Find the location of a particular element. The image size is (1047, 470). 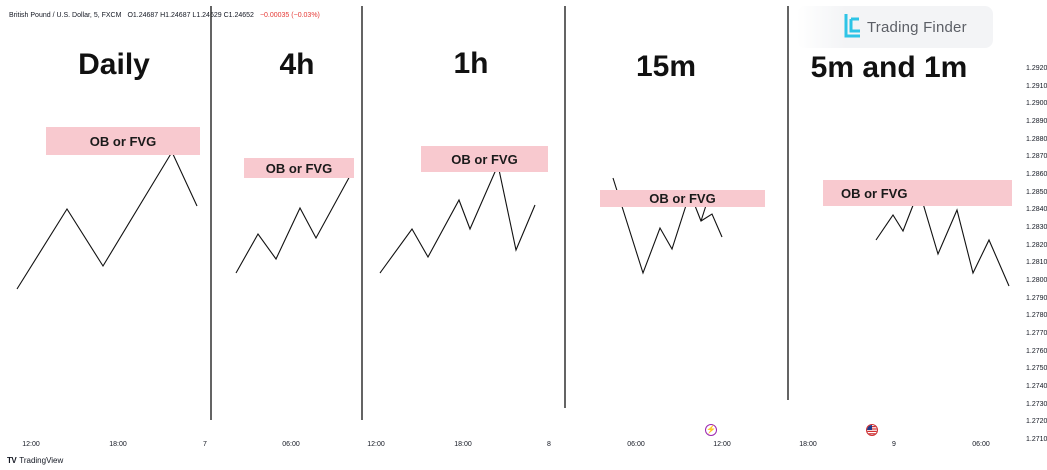

price-tick: 1.2770 is located at coordinates (1036, 333).